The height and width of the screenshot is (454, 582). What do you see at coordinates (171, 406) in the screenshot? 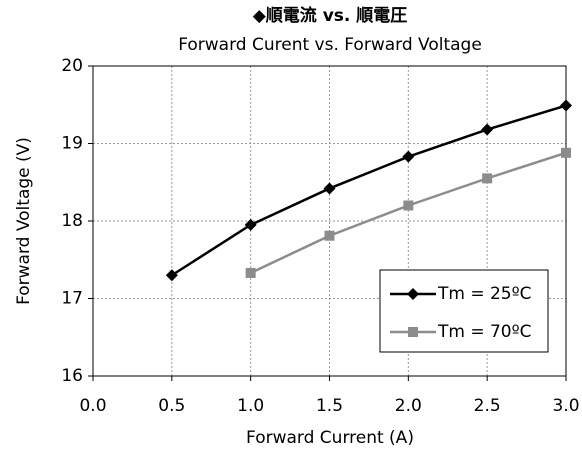
I see `x-tick-label: 0.5` at bounding box center [171, 406].